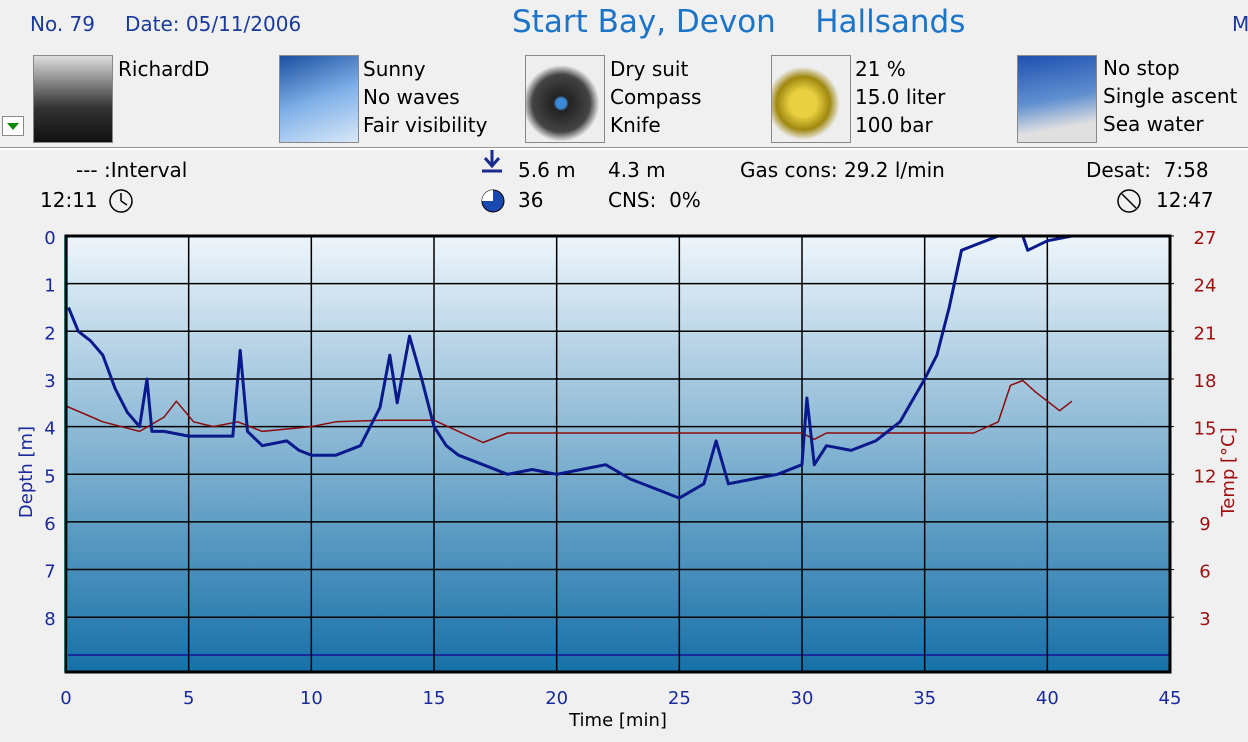  Describe the element at coordinates (1240, 24) in the screenshot. I see `cut-text: M` at that location.